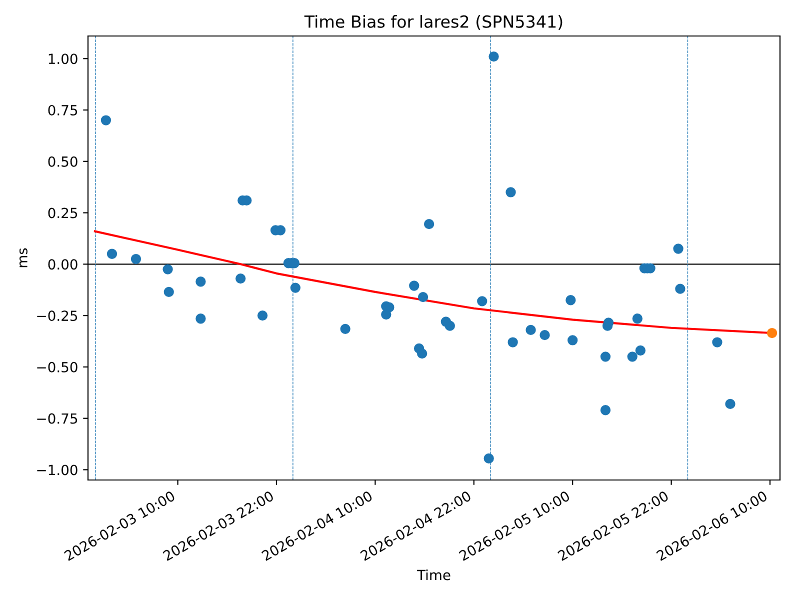  What do you see at coordinates (433, 574) in the screenshot?
I see `x-axis-title: Time` at bounding box center [433, 574].